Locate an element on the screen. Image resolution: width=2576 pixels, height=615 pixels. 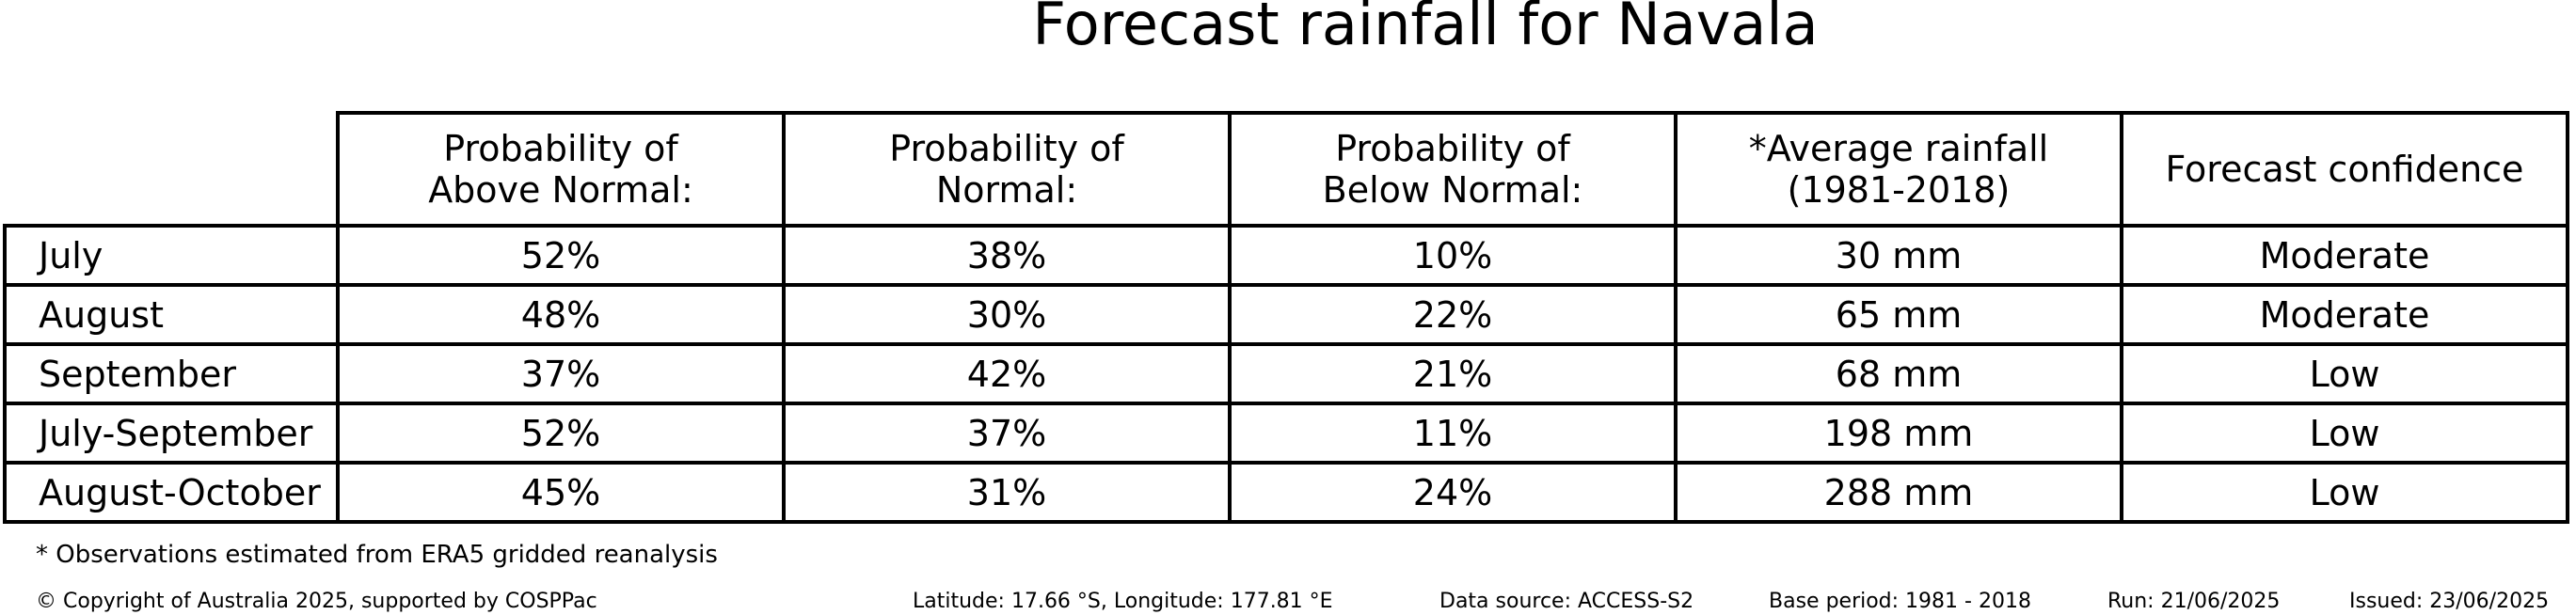
column-header-average-rainfall: *Average rainfall (1981-2018) is located at coordinates (1898, 169).